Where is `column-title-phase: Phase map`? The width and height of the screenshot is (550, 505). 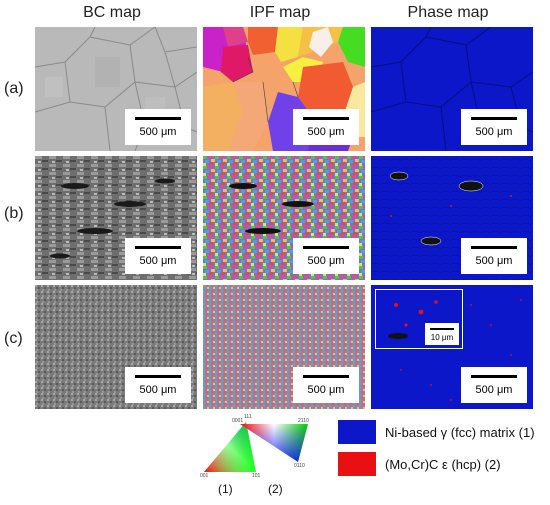
column-title-phase: Phase map is located at coordinates (448, 12).